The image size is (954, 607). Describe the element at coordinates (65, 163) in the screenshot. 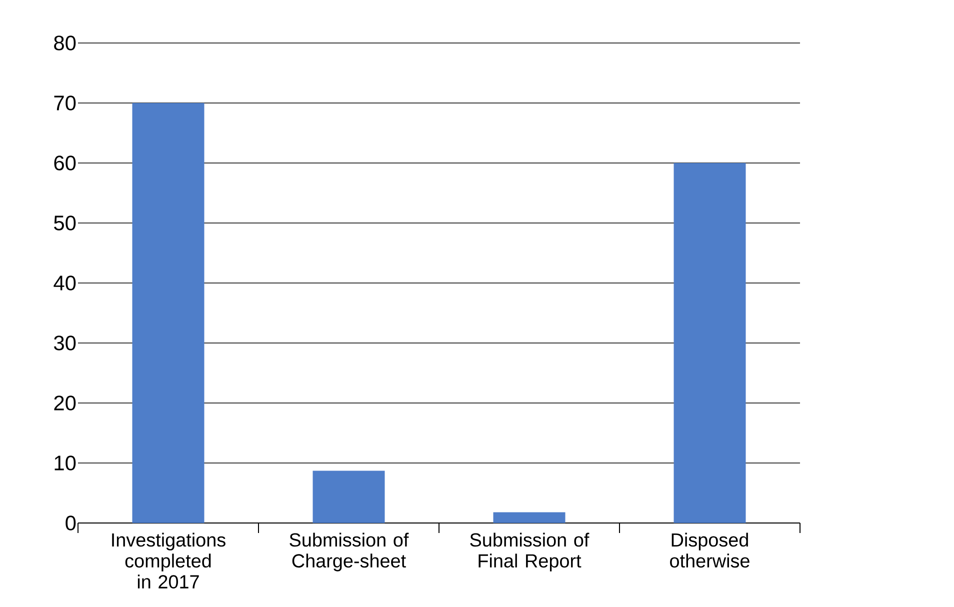

I see `y-tick-label: 60` at that location.